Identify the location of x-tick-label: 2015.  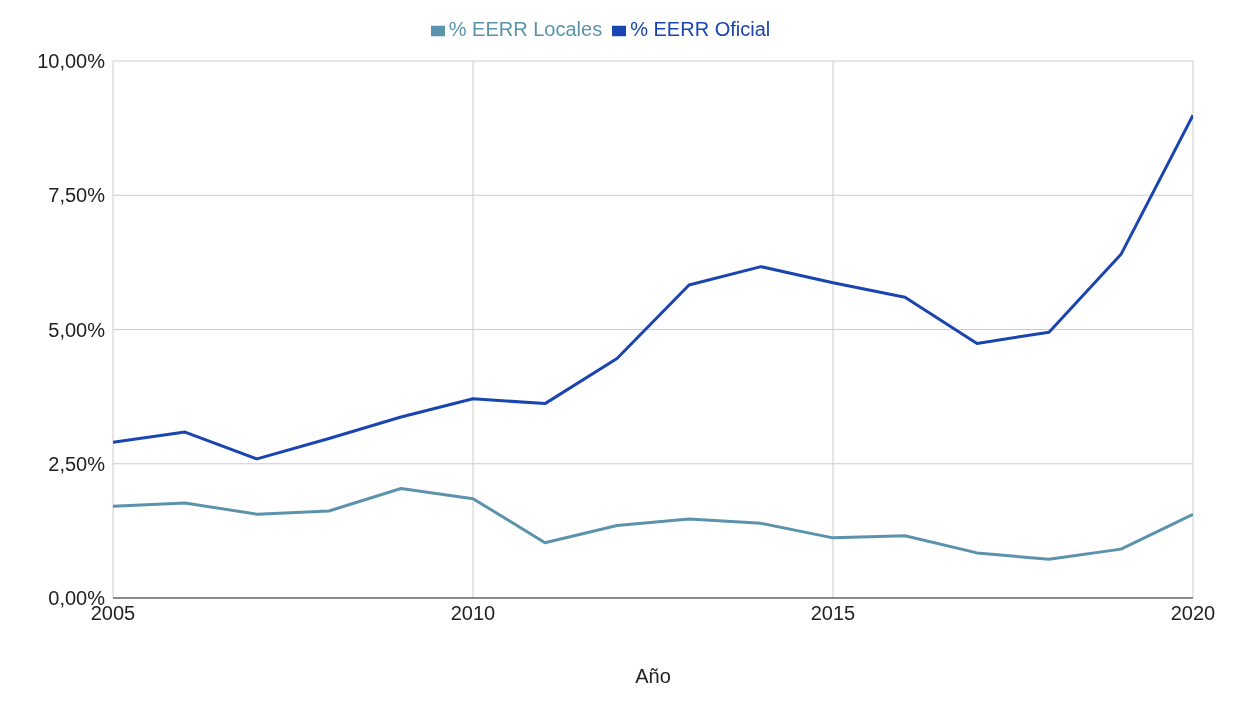
(833, 613).